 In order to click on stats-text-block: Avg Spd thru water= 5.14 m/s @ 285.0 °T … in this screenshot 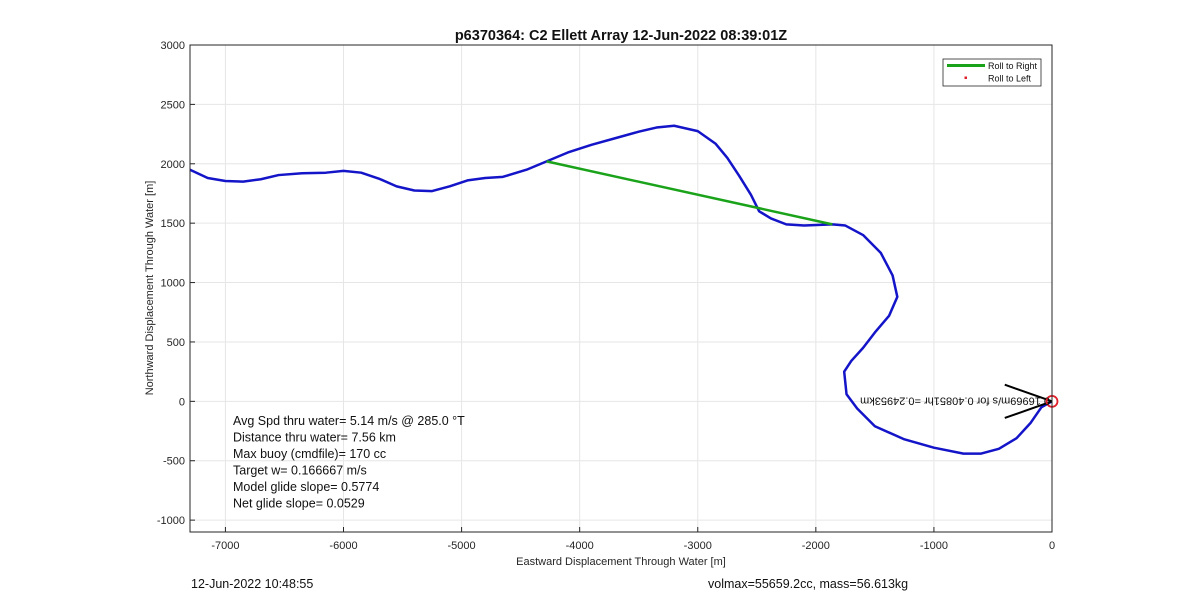, I will do `click(349, 462)`.